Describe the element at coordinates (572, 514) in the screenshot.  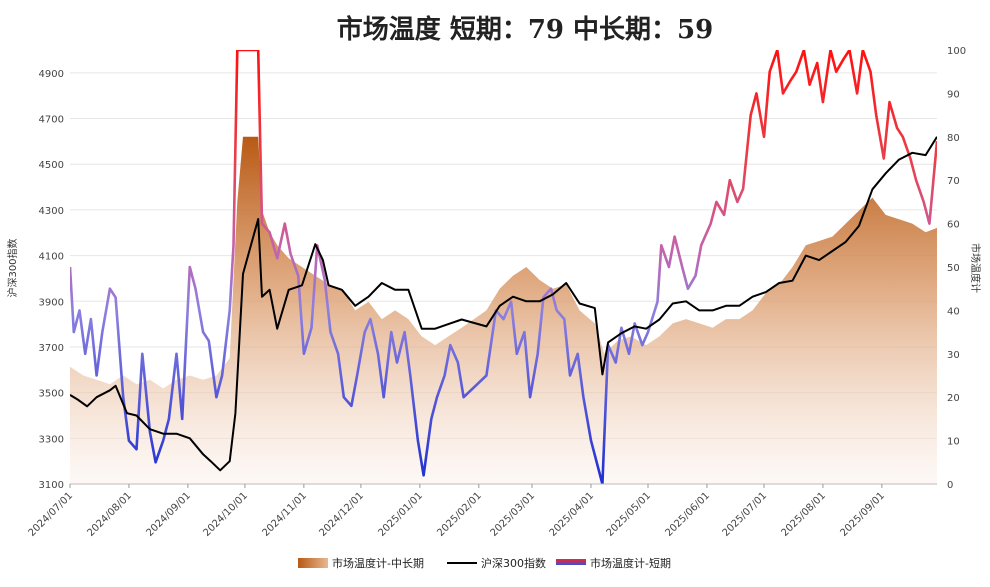
I see `x-tick-label: 2025/04/01` at that location.